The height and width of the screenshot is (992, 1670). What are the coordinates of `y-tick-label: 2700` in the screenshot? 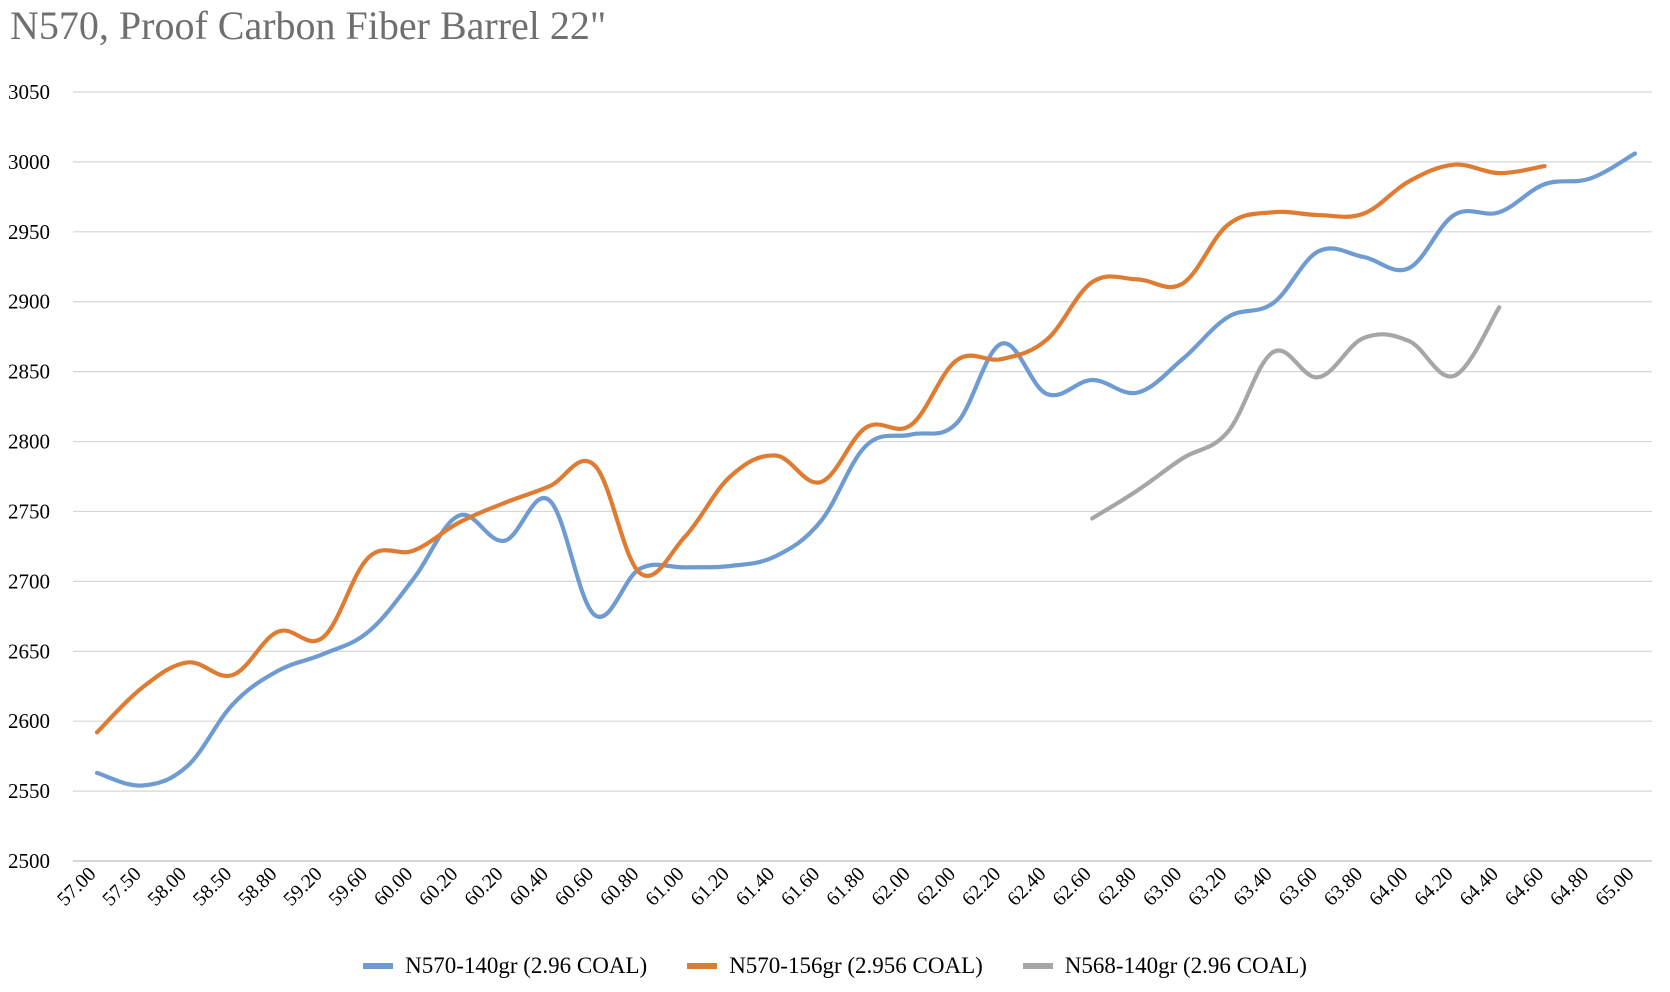 It's located at (29, 581).